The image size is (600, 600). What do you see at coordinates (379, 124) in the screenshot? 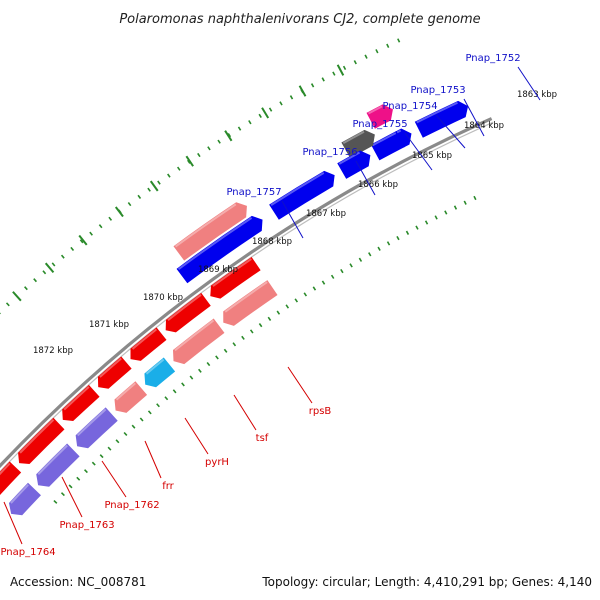
I see `gene-label-Pnap_1755: Pnap_1755` at bounding box center [379, 124].